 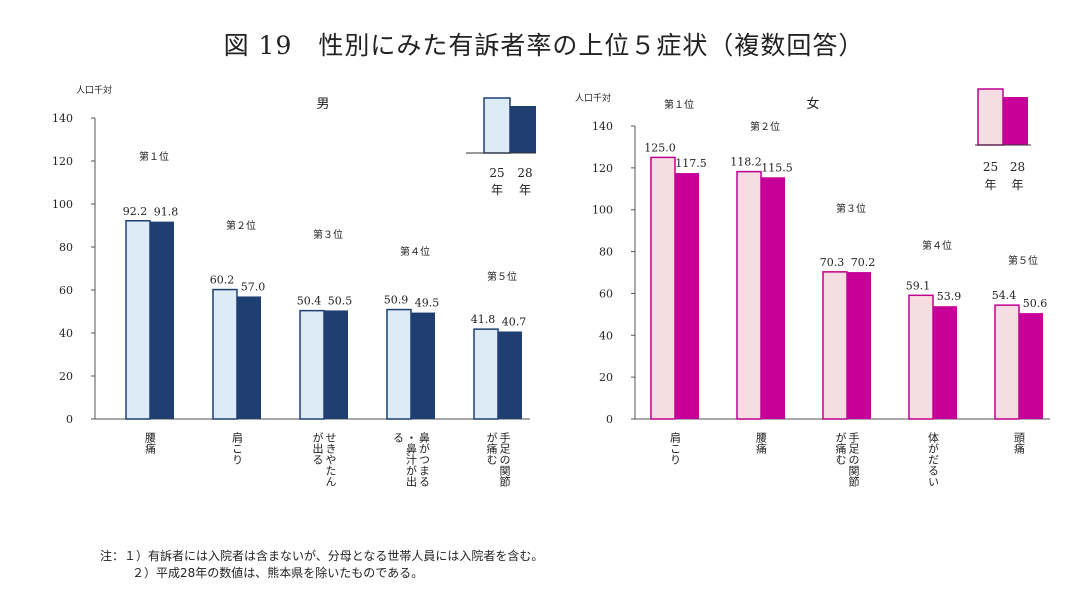 What do you see at coordinates (154, 156) in the screenshot?
I see `panel1-rank-label-1: 第１位` at bounding box center [154, 156].